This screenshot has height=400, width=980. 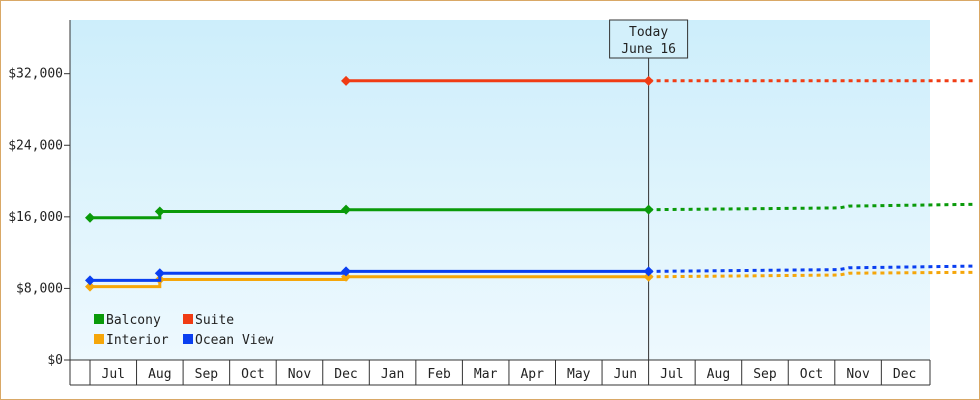 I want to click on balcony-series-line, so click(x=369, y=214).